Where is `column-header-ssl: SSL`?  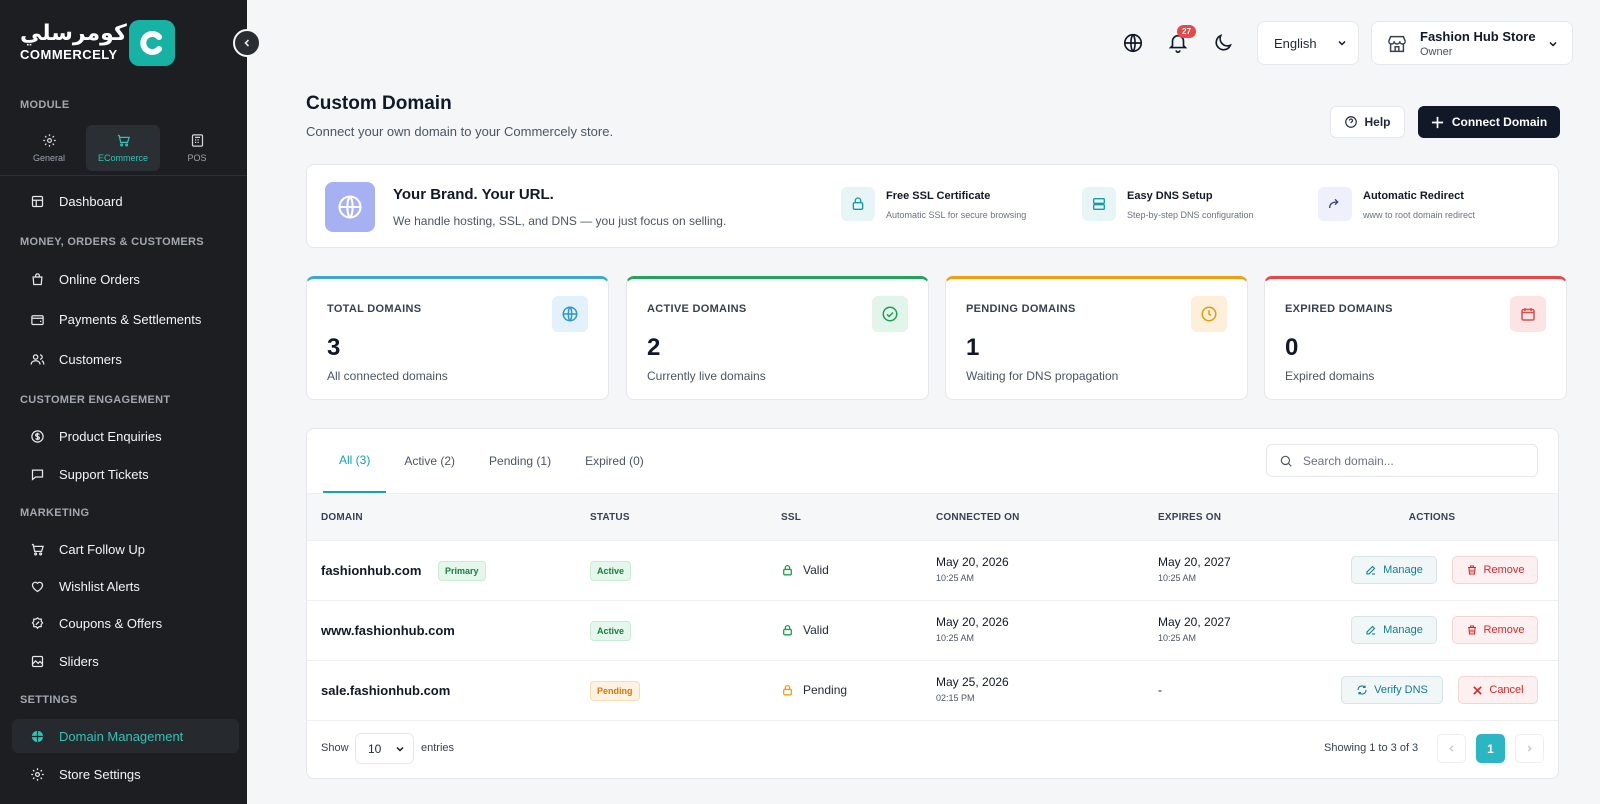
column-header-ssl: SSL is located at coordinates (791, 517).